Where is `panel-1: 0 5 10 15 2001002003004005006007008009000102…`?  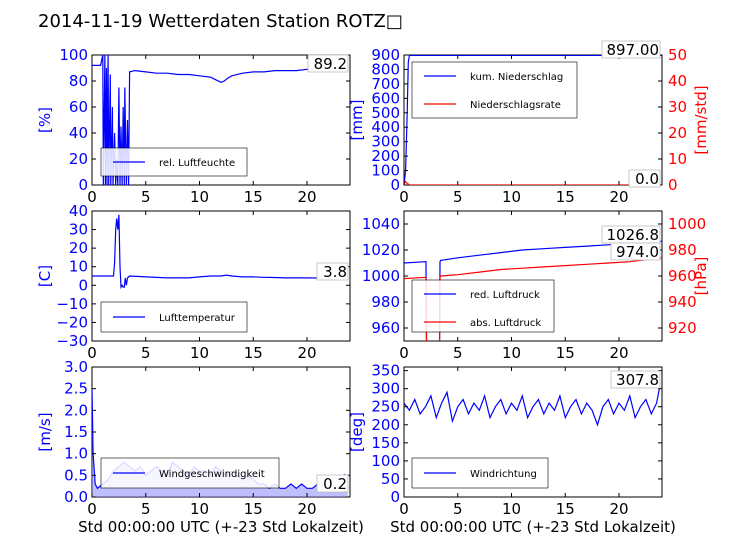
panel-1: 0 5 10 15 2001002003004005006007008009000102… is located at coordinates (529, 123).